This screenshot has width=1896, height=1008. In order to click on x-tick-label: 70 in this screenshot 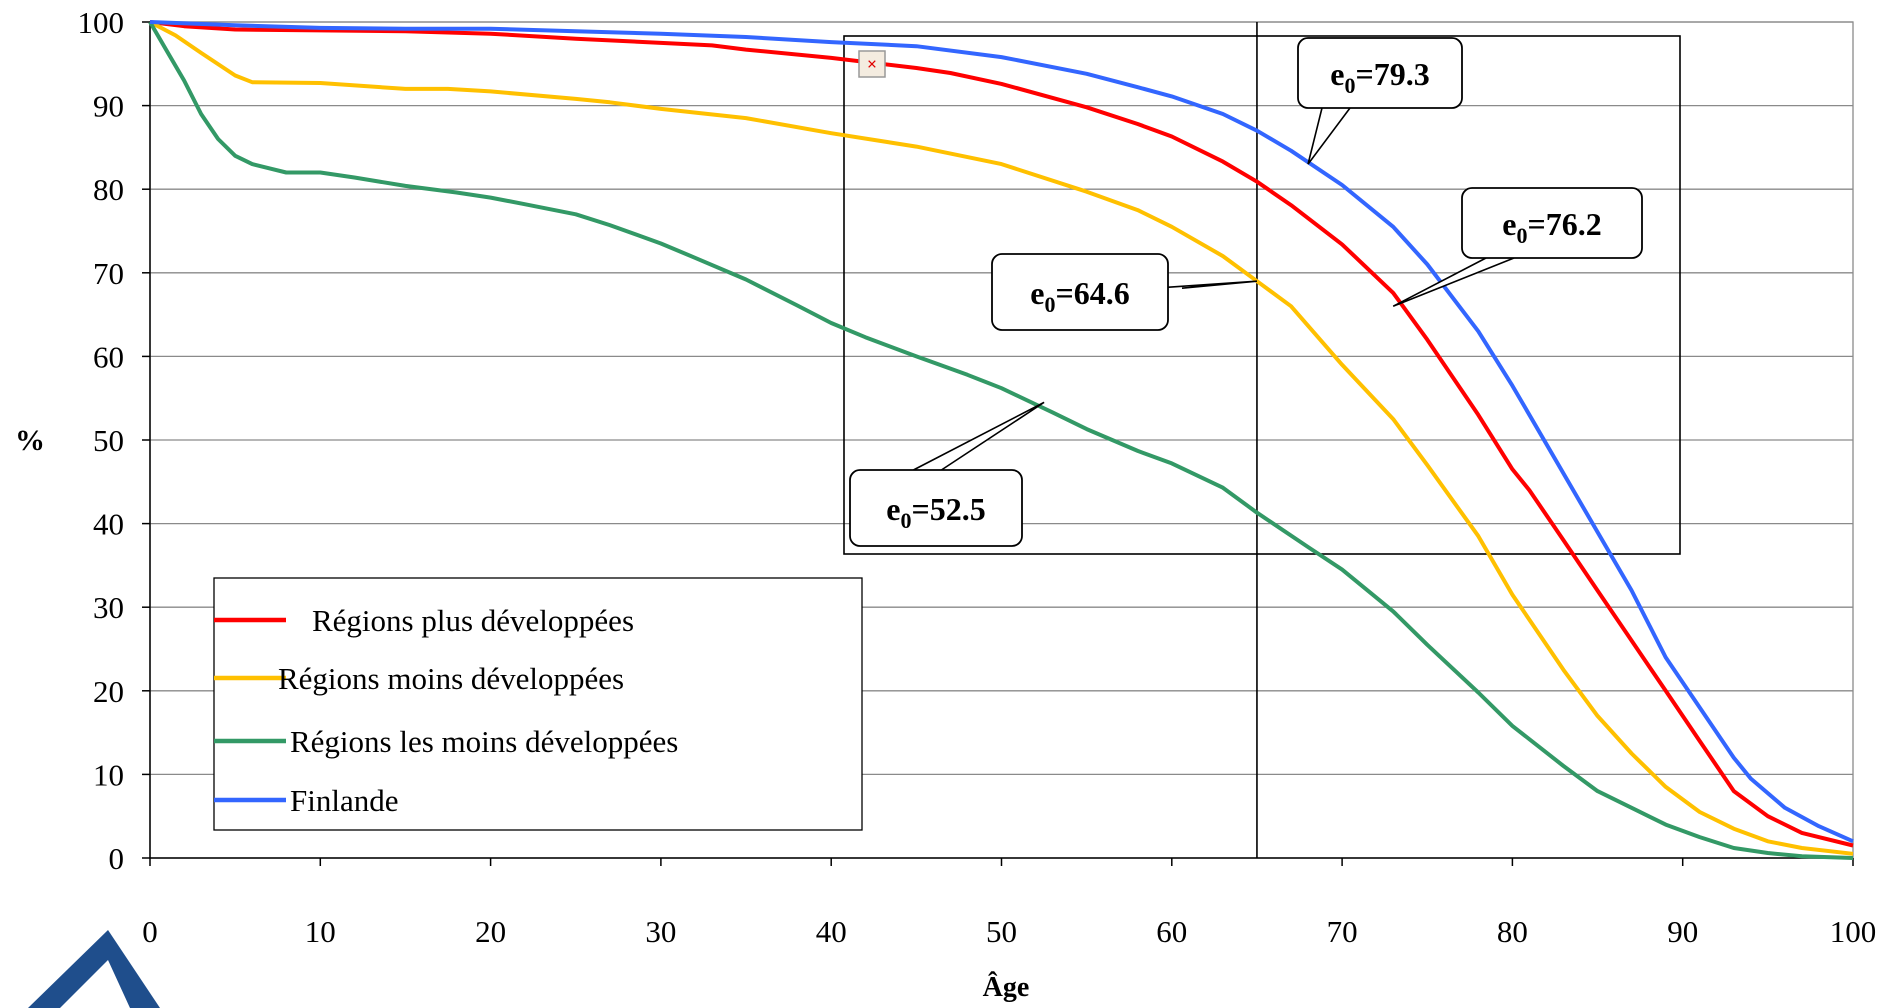, I will do `click(1342, 931)`.